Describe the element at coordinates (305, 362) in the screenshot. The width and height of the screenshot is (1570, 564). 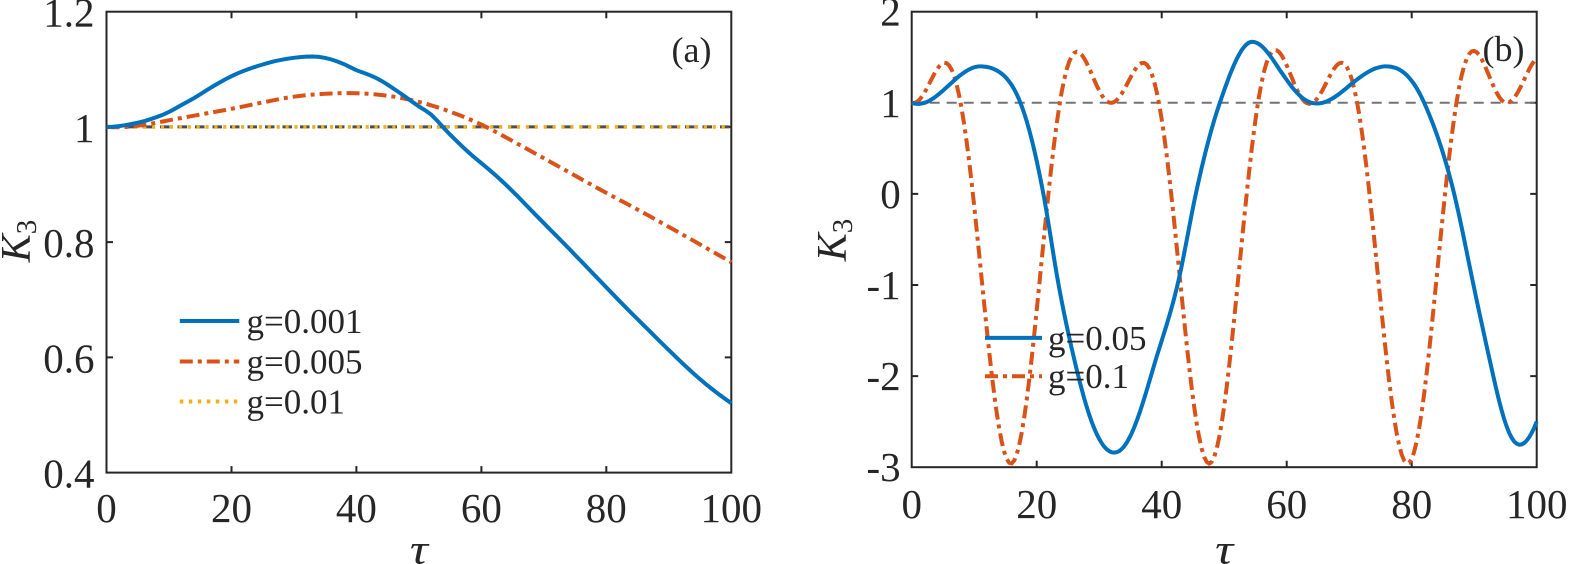
I see `svg-text: g=0.005` at that location.